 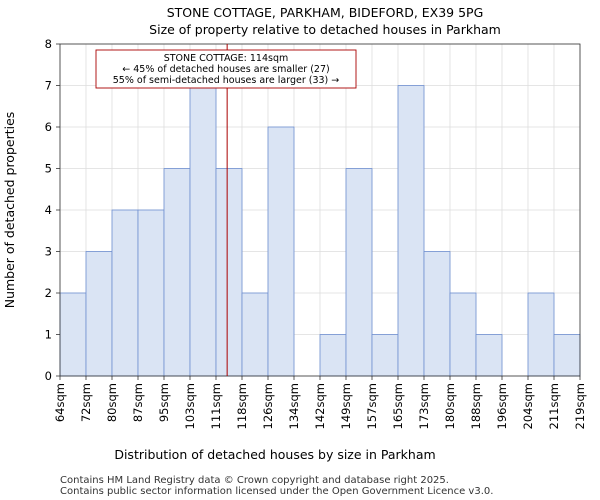 I want to click on x-tick-label: 126sqm, so click(x=268, y=406).